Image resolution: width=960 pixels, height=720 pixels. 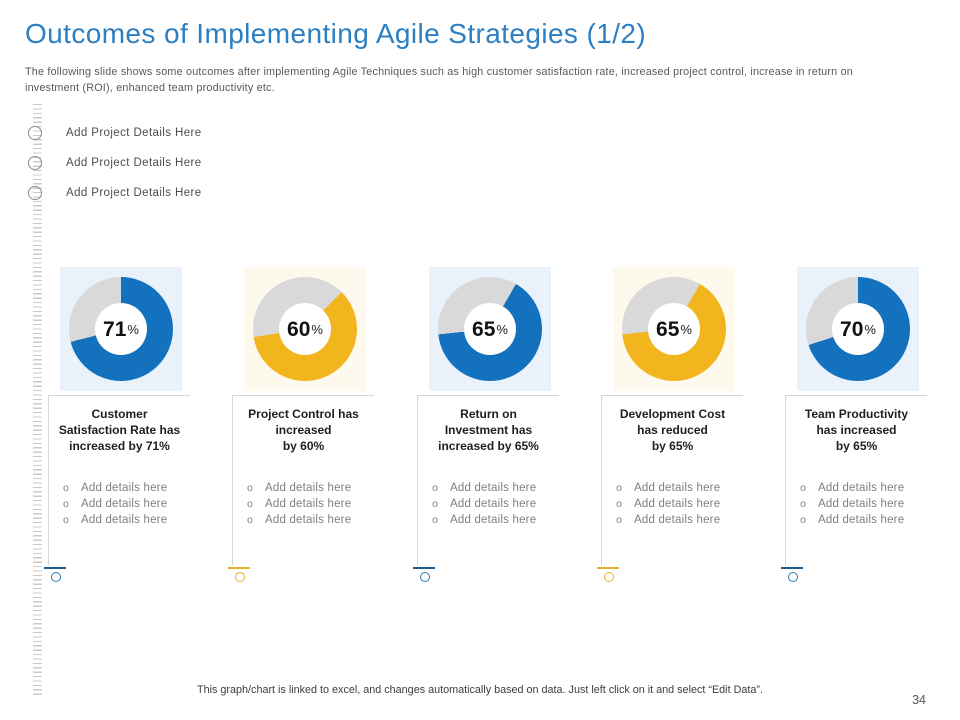 I want to click on donut-chart: 71 %, so click(x=121, y=329).